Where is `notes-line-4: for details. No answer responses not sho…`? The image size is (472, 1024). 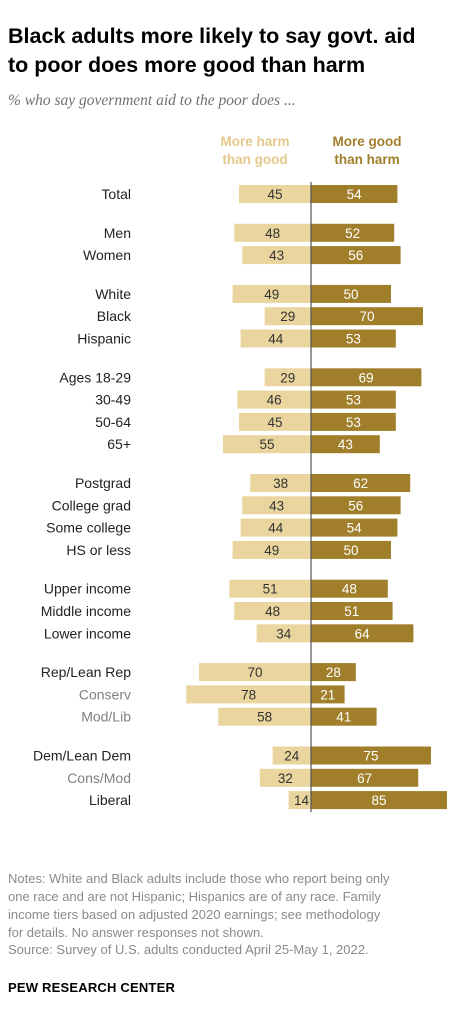 notes-line-4: for details. No answer responses not sho… is located at coordinates (136, 932).